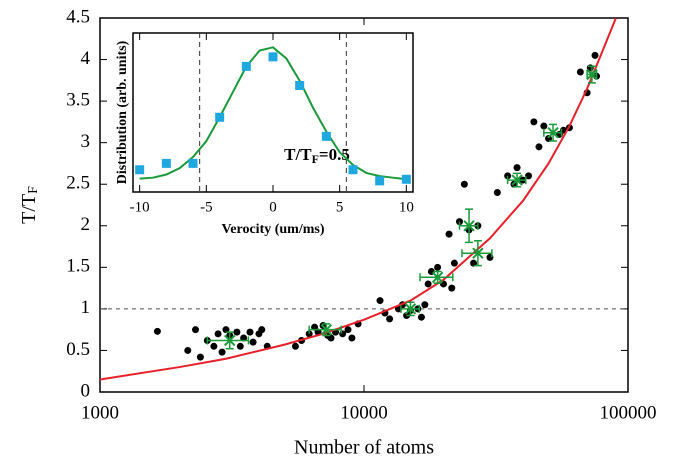 This screenshot has height=467, width=678. Describe the element at coordinates (140, 207) in the screenshot. I see `x-tick-label: -10` at that location.